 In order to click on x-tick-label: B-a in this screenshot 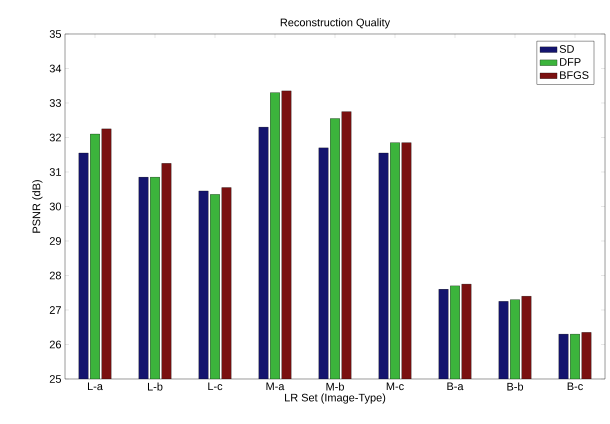, I will do `click(455, 386)`.